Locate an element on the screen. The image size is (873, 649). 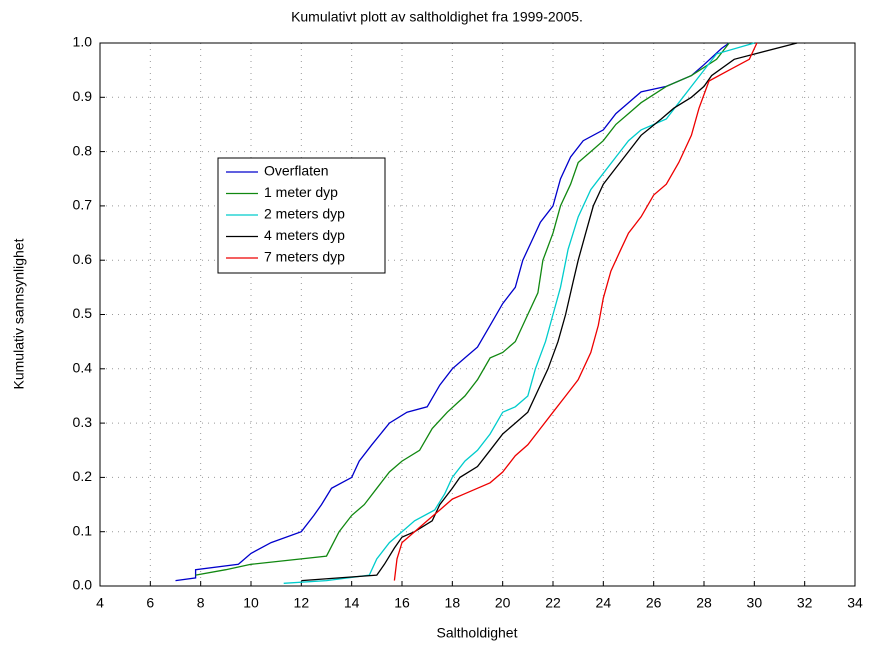
x-tick-label: 30 is located at coordinates (755, 603).